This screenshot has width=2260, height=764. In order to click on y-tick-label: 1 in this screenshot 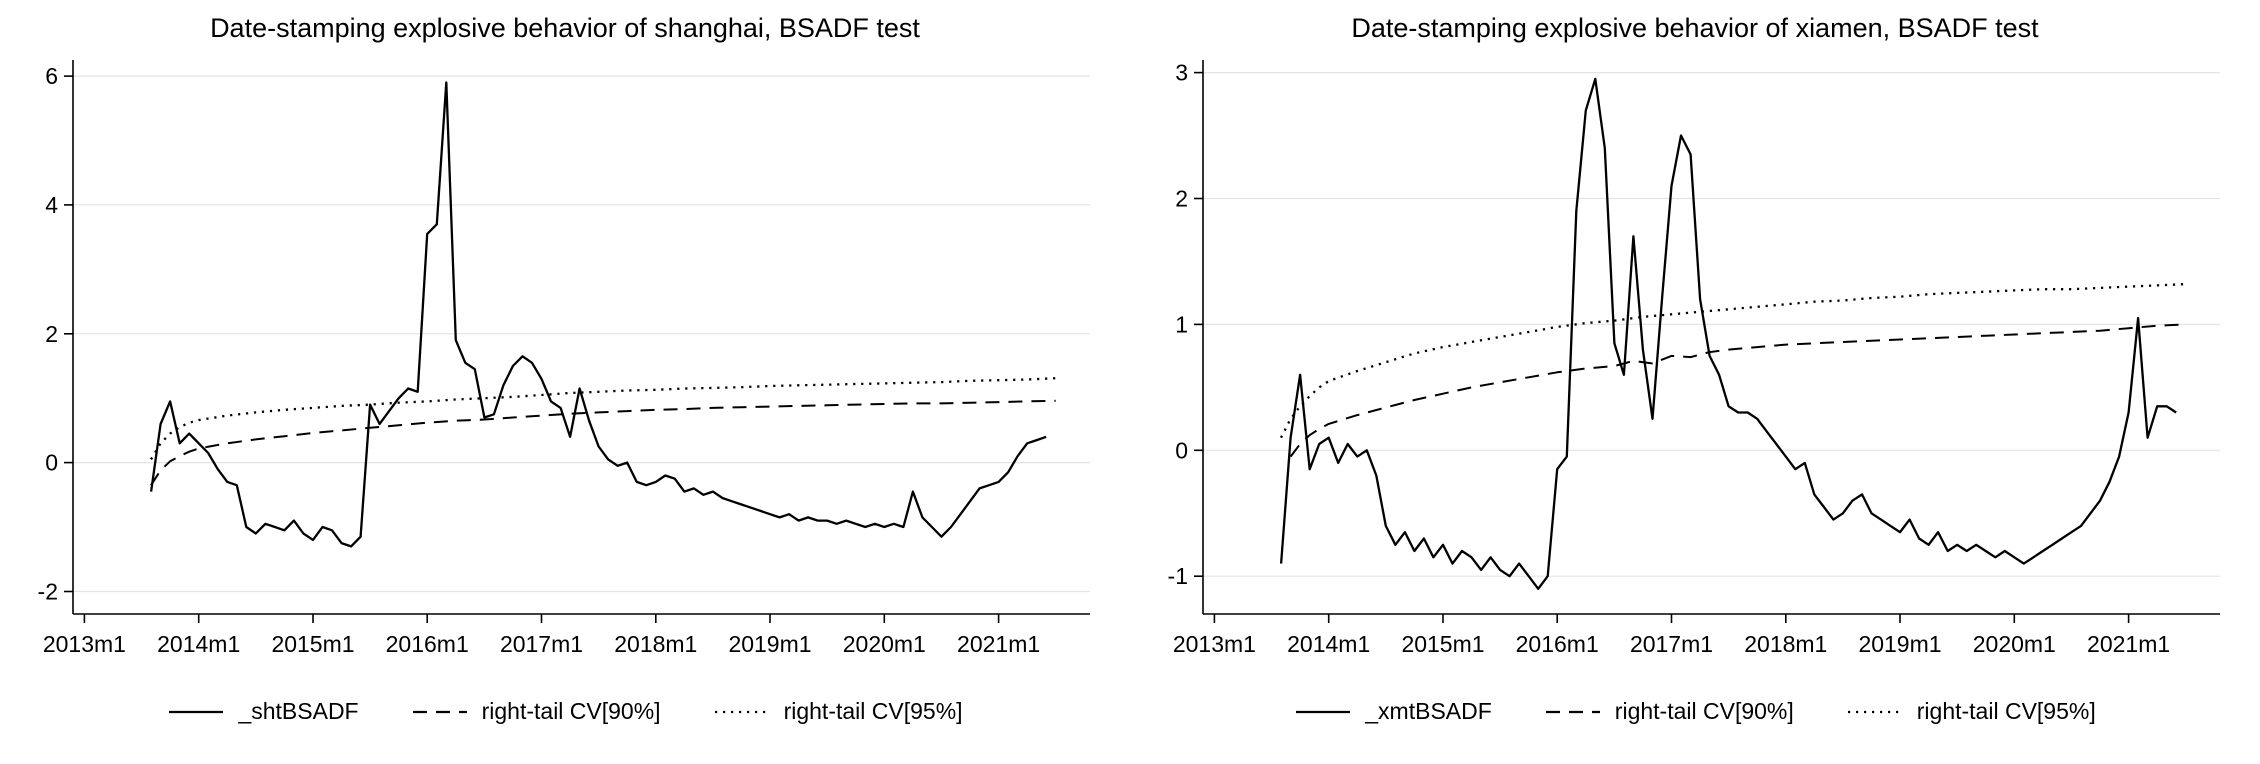, I will do `click(1181, 324)`.